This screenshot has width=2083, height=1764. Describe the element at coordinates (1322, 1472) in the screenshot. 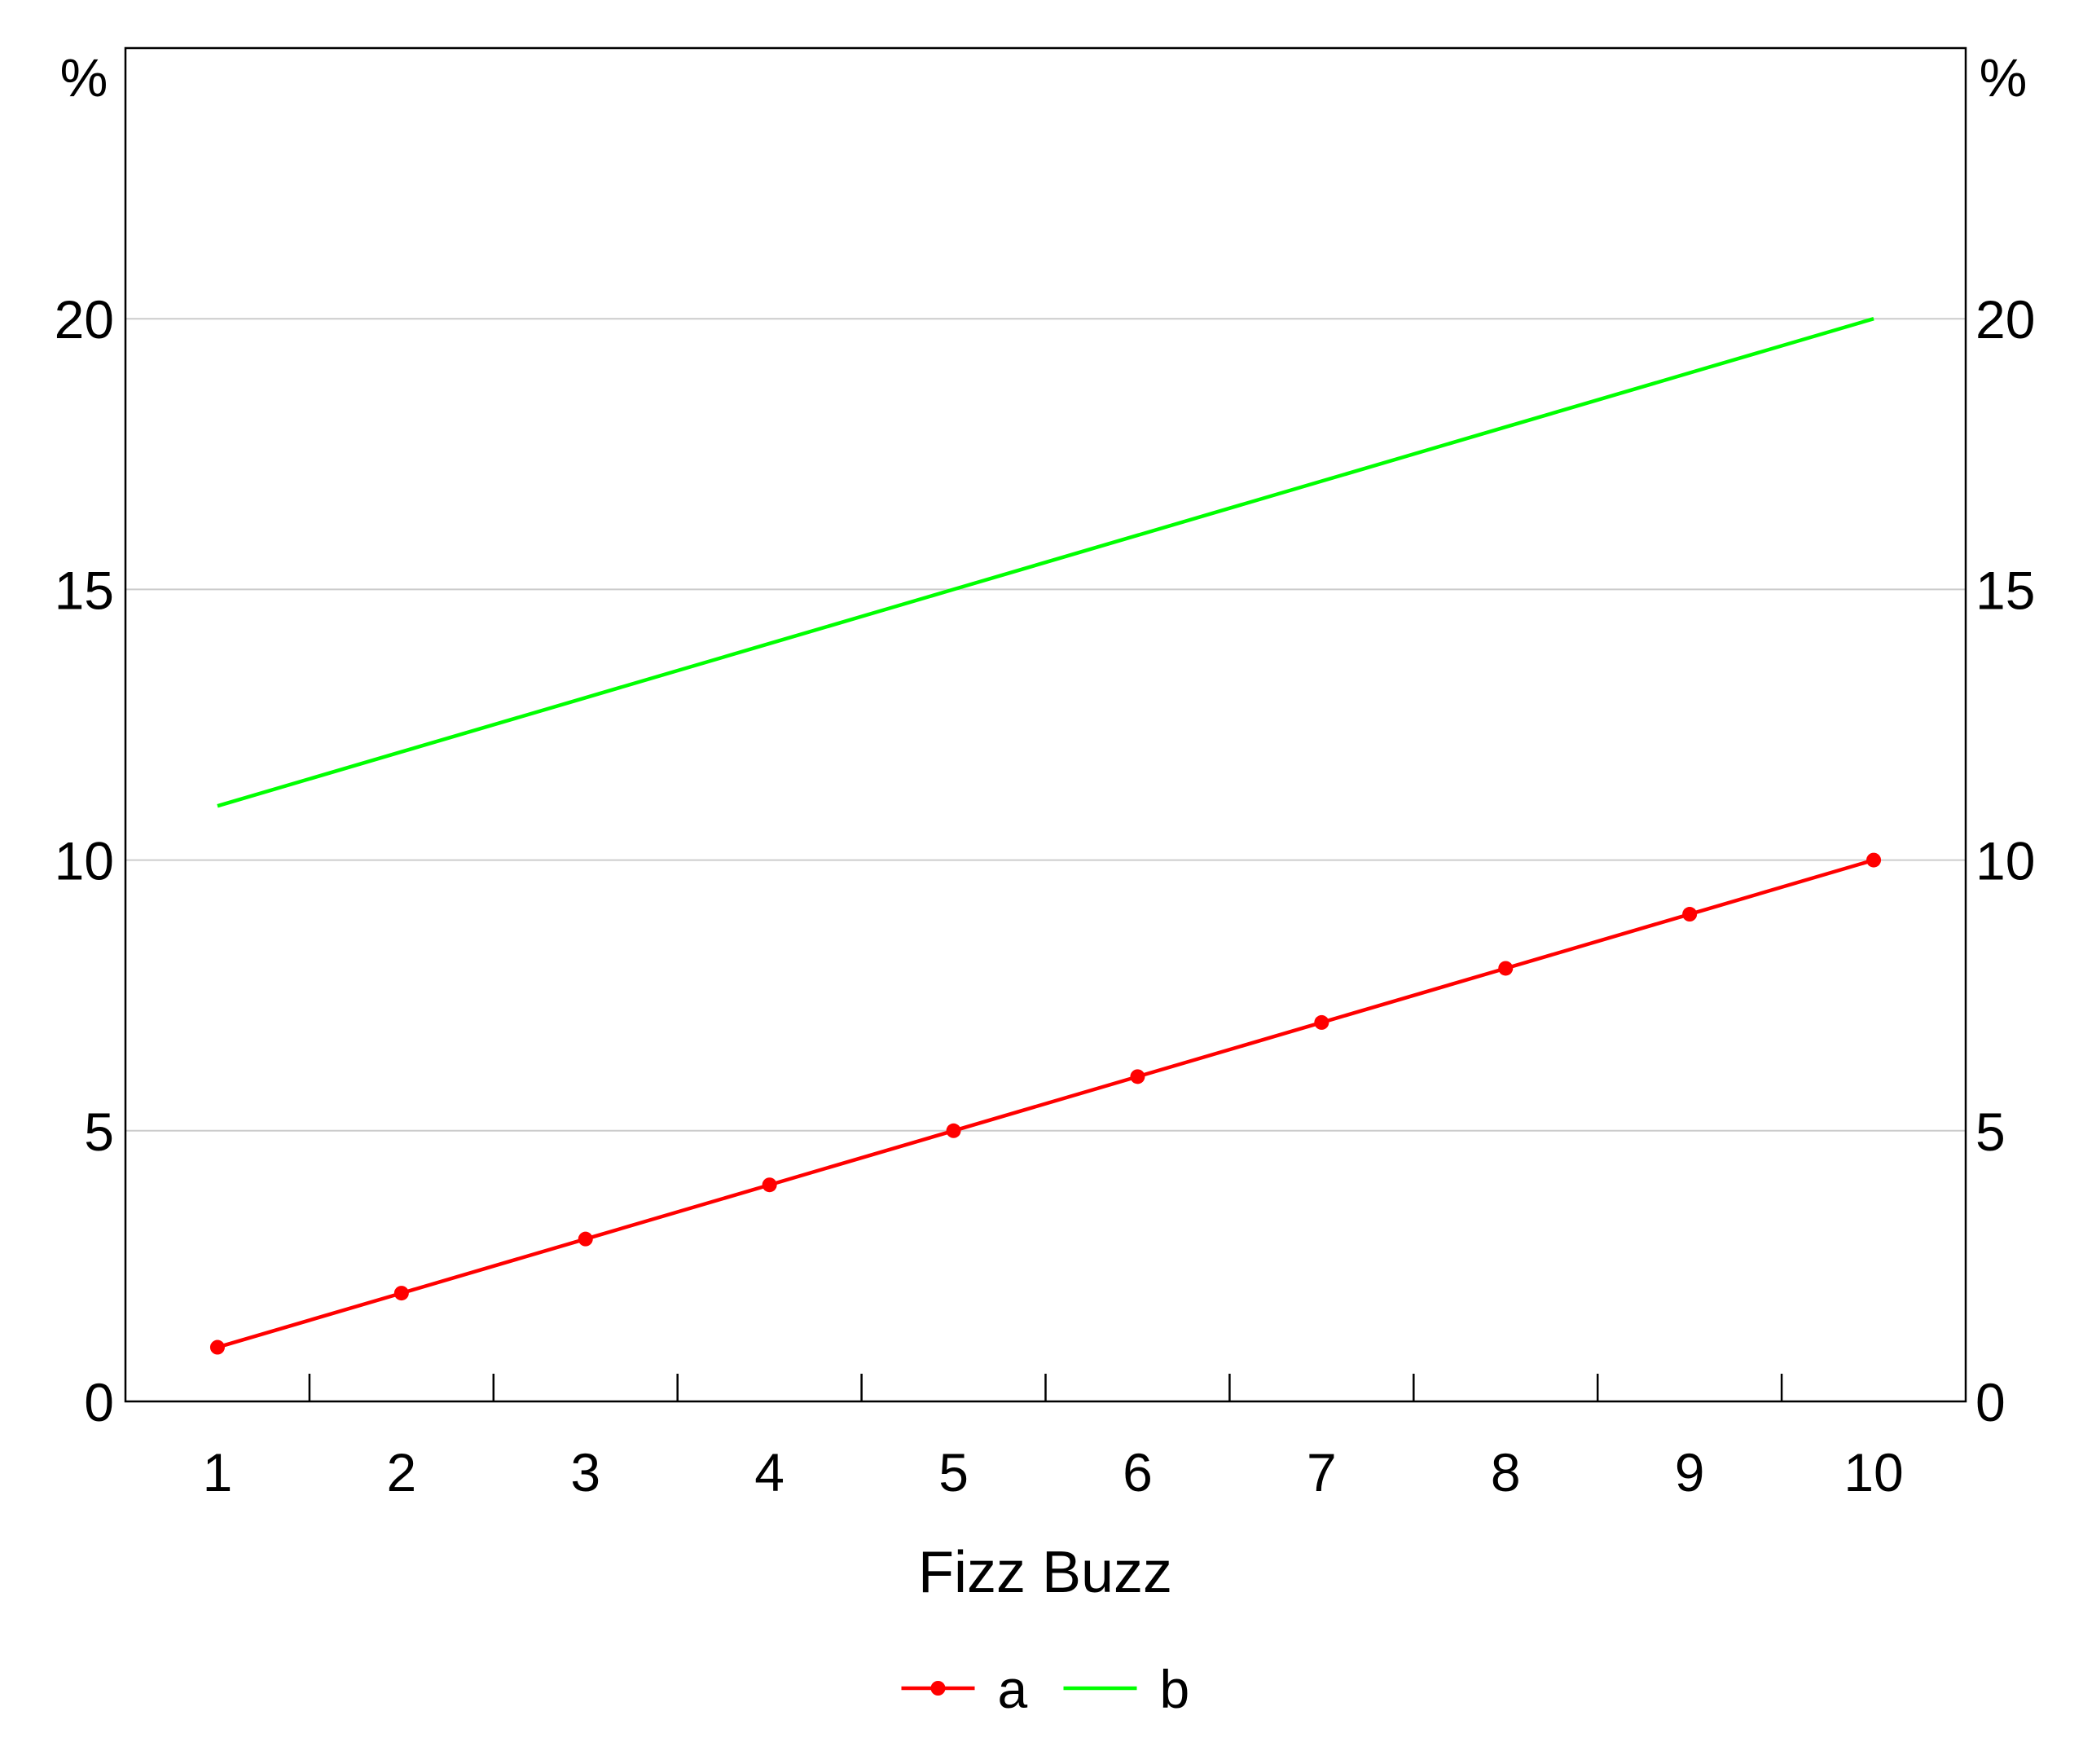

I see `x-tick-label: 7` at that location.